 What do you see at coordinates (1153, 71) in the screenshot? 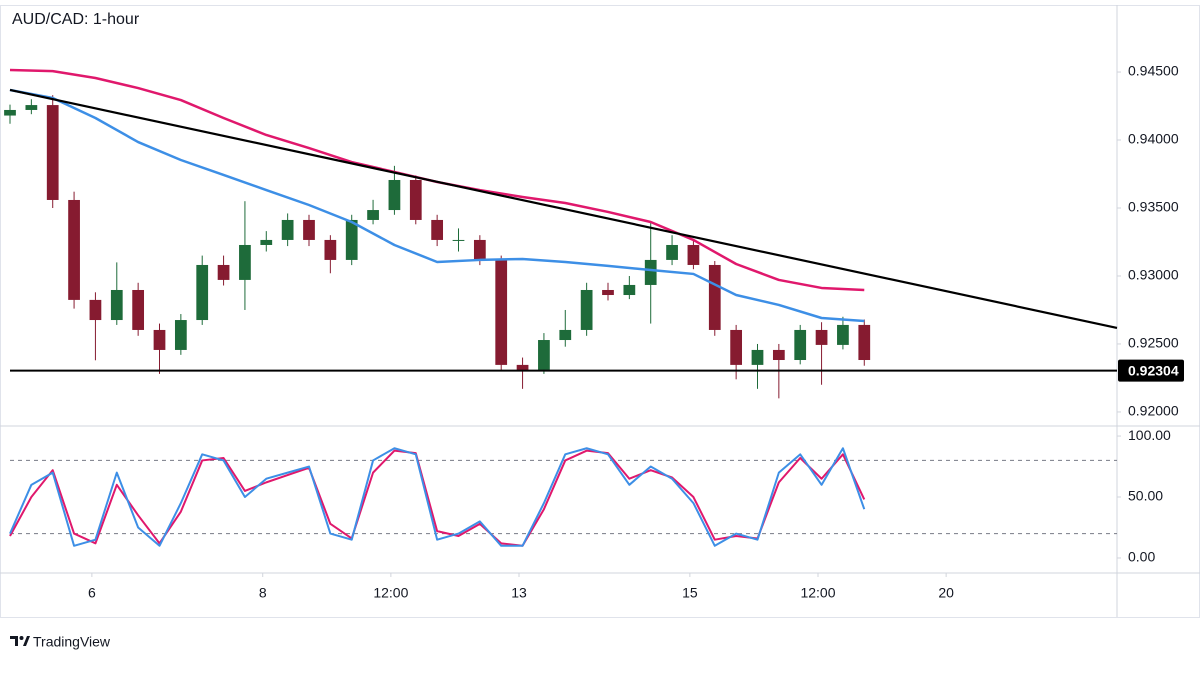
I see `y-tick-label: 0.94500` at bounding box center [1153, 71].